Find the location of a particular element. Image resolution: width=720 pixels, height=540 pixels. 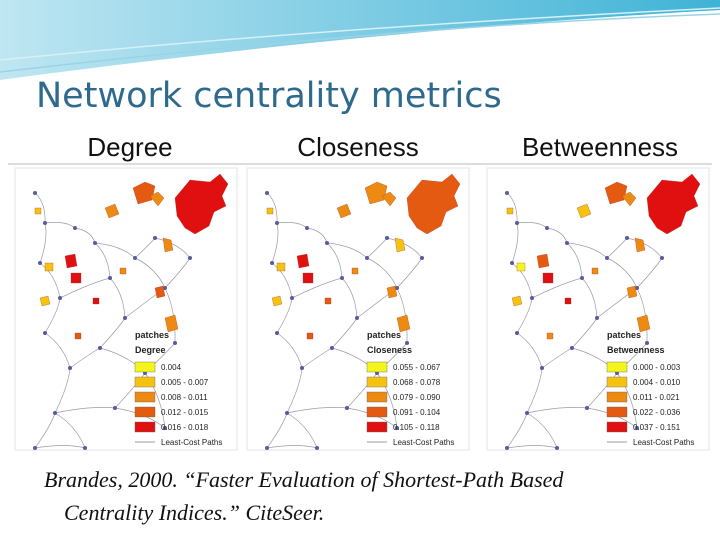

legend-footer: Least-Cost Paths is located at coordinates (191, 442).